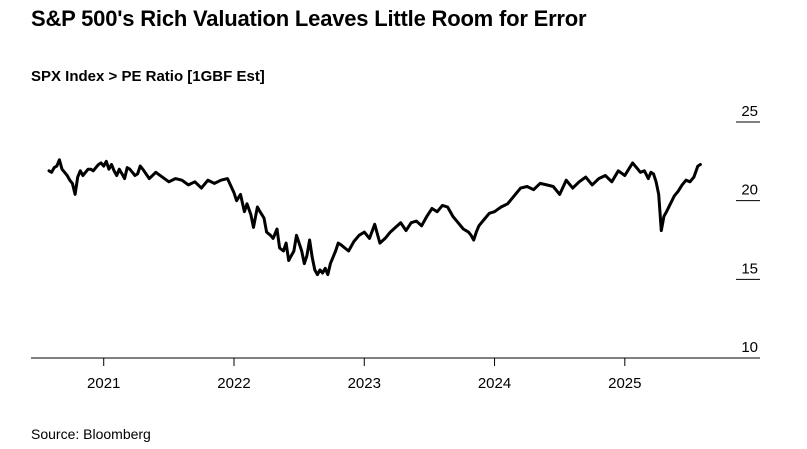  What do you see at coordinates (494, 383) in the screenshot?
I see `x-tick-label: 2024` at bounding box center [494, 383].